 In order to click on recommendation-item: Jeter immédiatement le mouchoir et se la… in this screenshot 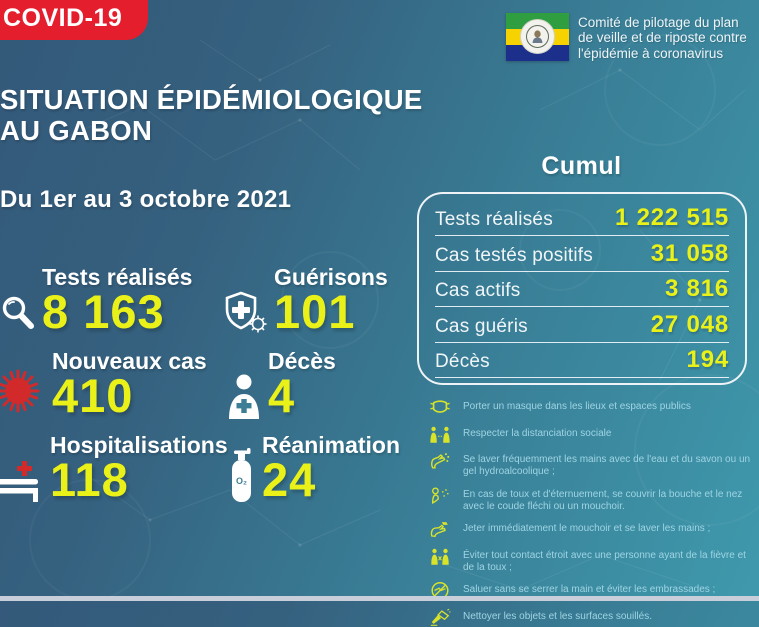, I will do `click(593, 529)`.